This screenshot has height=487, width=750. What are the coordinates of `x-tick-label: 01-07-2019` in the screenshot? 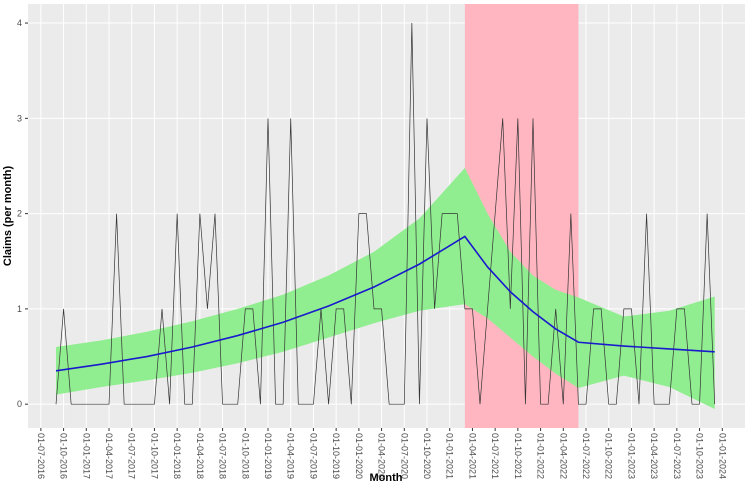 It's located at (313, 456).